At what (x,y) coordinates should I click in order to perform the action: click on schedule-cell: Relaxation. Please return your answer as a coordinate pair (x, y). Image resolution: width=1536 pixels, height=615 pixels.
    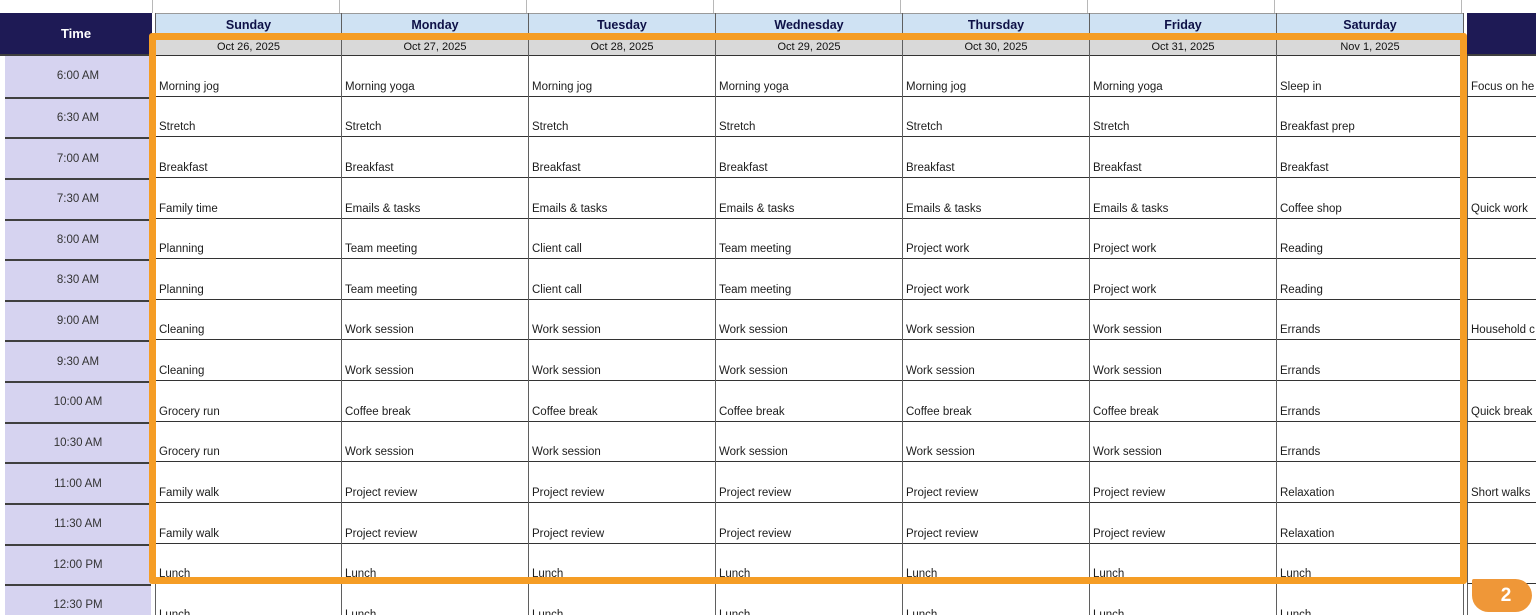
    Looking at the image, I should click on (1370, 482).